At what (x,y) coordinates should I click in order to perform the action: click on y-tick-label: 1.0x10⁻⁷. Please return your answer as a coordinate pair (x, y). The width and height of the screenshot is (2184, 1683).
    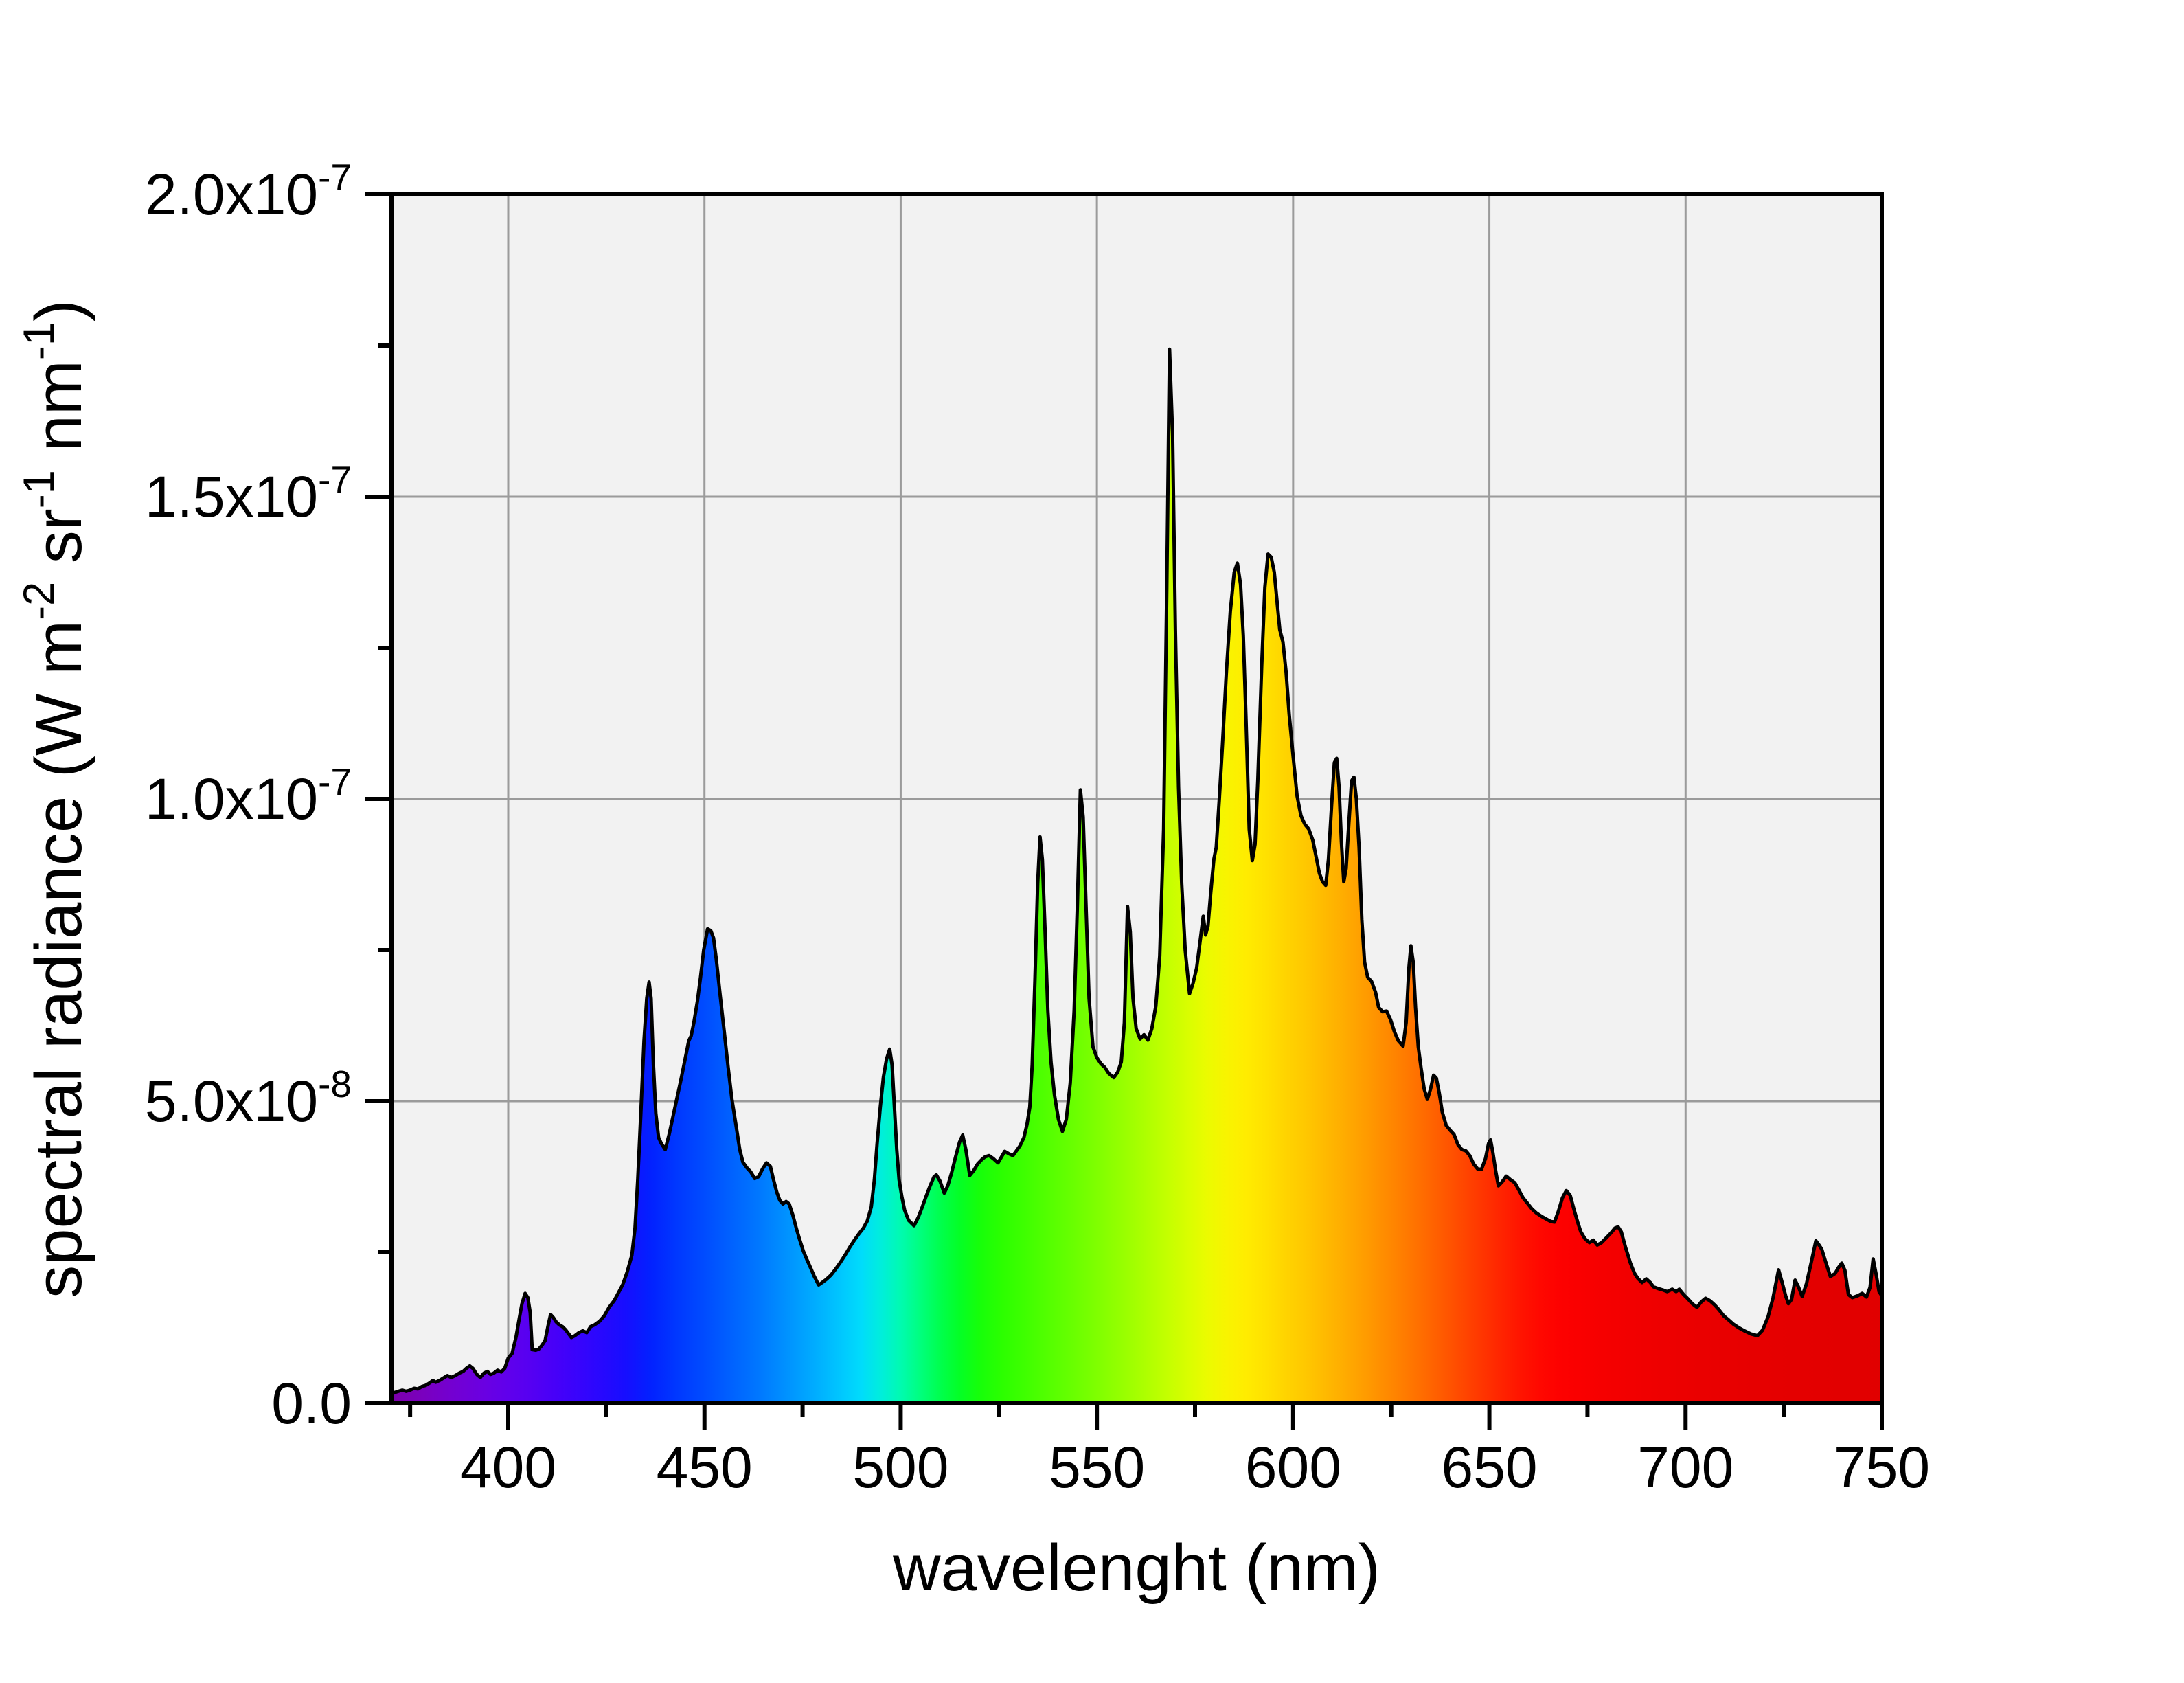
    Looking at the image, I should click on (248, 795).